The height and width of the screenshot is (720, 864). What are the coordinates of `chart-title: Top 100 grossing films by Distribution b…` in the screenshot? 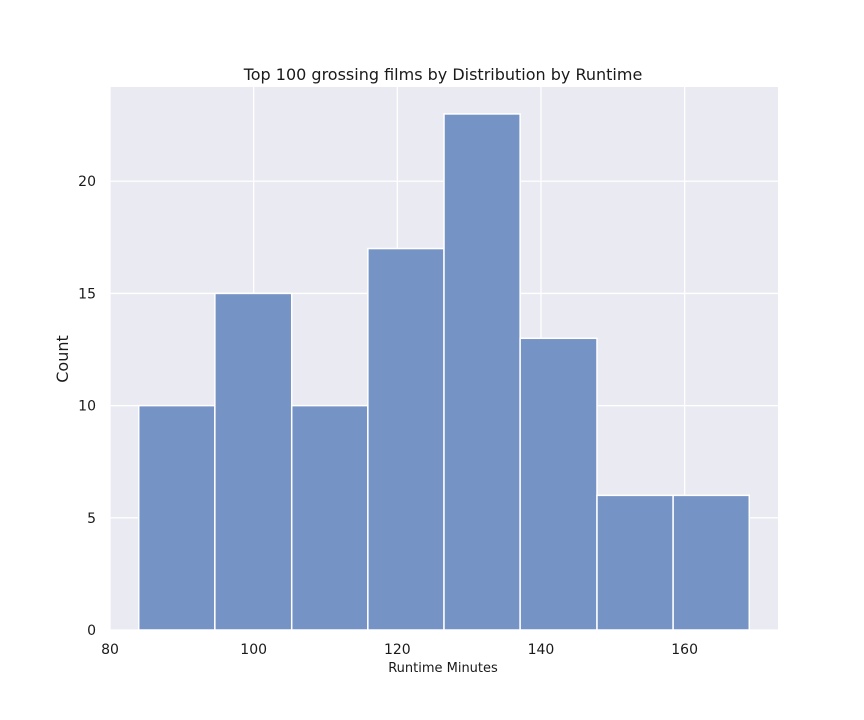 It's located at (443, 74).